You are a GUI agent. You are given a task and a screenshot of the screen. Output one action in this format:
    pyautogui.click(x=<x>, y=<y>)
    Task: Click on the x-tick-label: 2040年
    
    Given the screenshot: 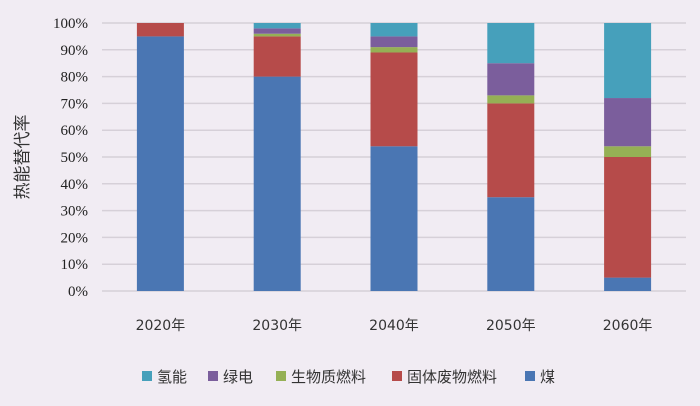 What is the action you would take?
    pyautogui.click(x=394, y=326)
    